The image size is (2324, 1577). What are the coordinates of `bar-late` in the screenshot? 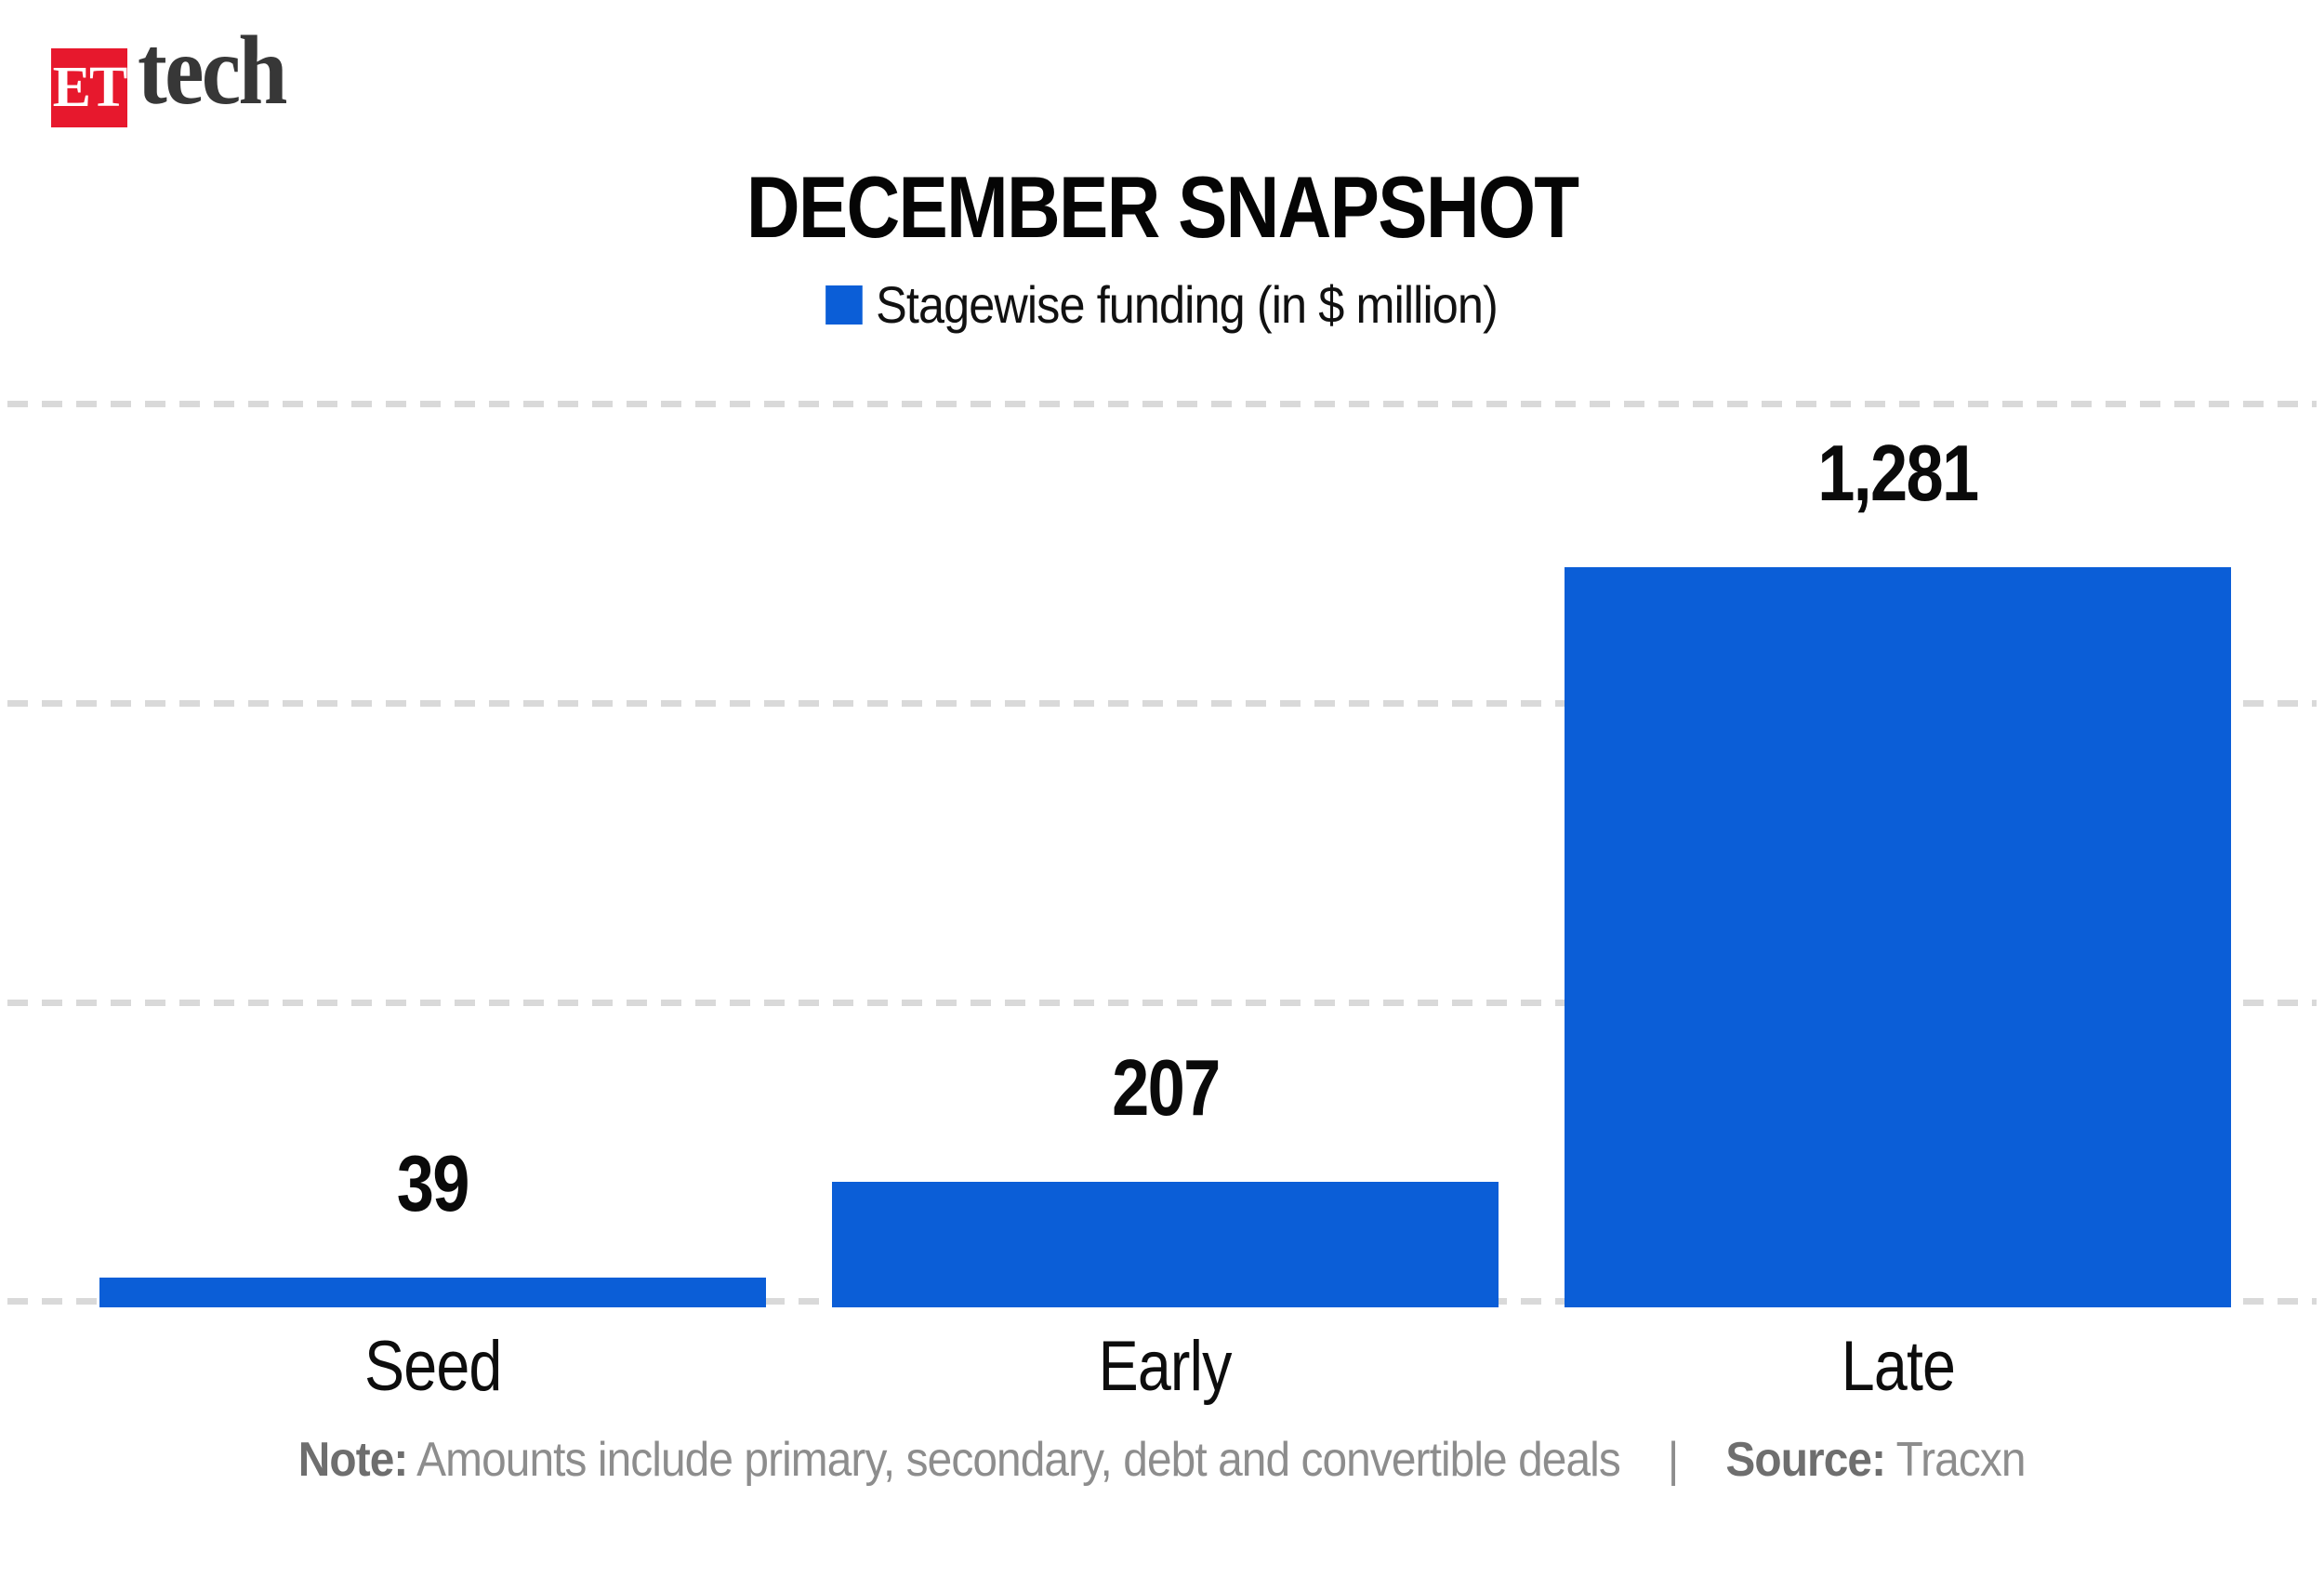 It's located at (1898, 937).